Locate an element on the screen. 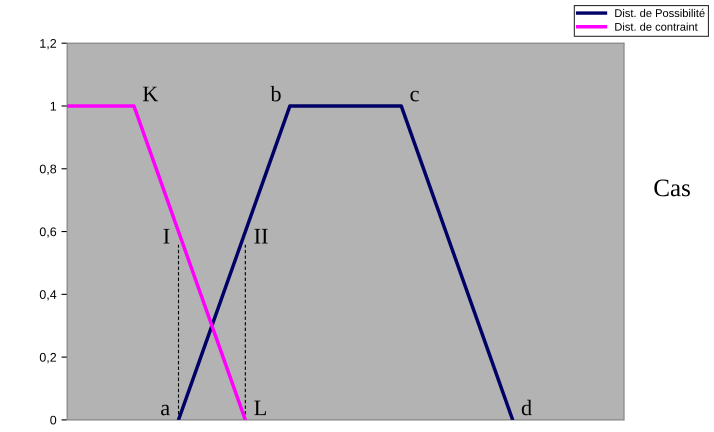 This screenshot has width=714, height=432. data-label: I is located at coordinates (167, 236).